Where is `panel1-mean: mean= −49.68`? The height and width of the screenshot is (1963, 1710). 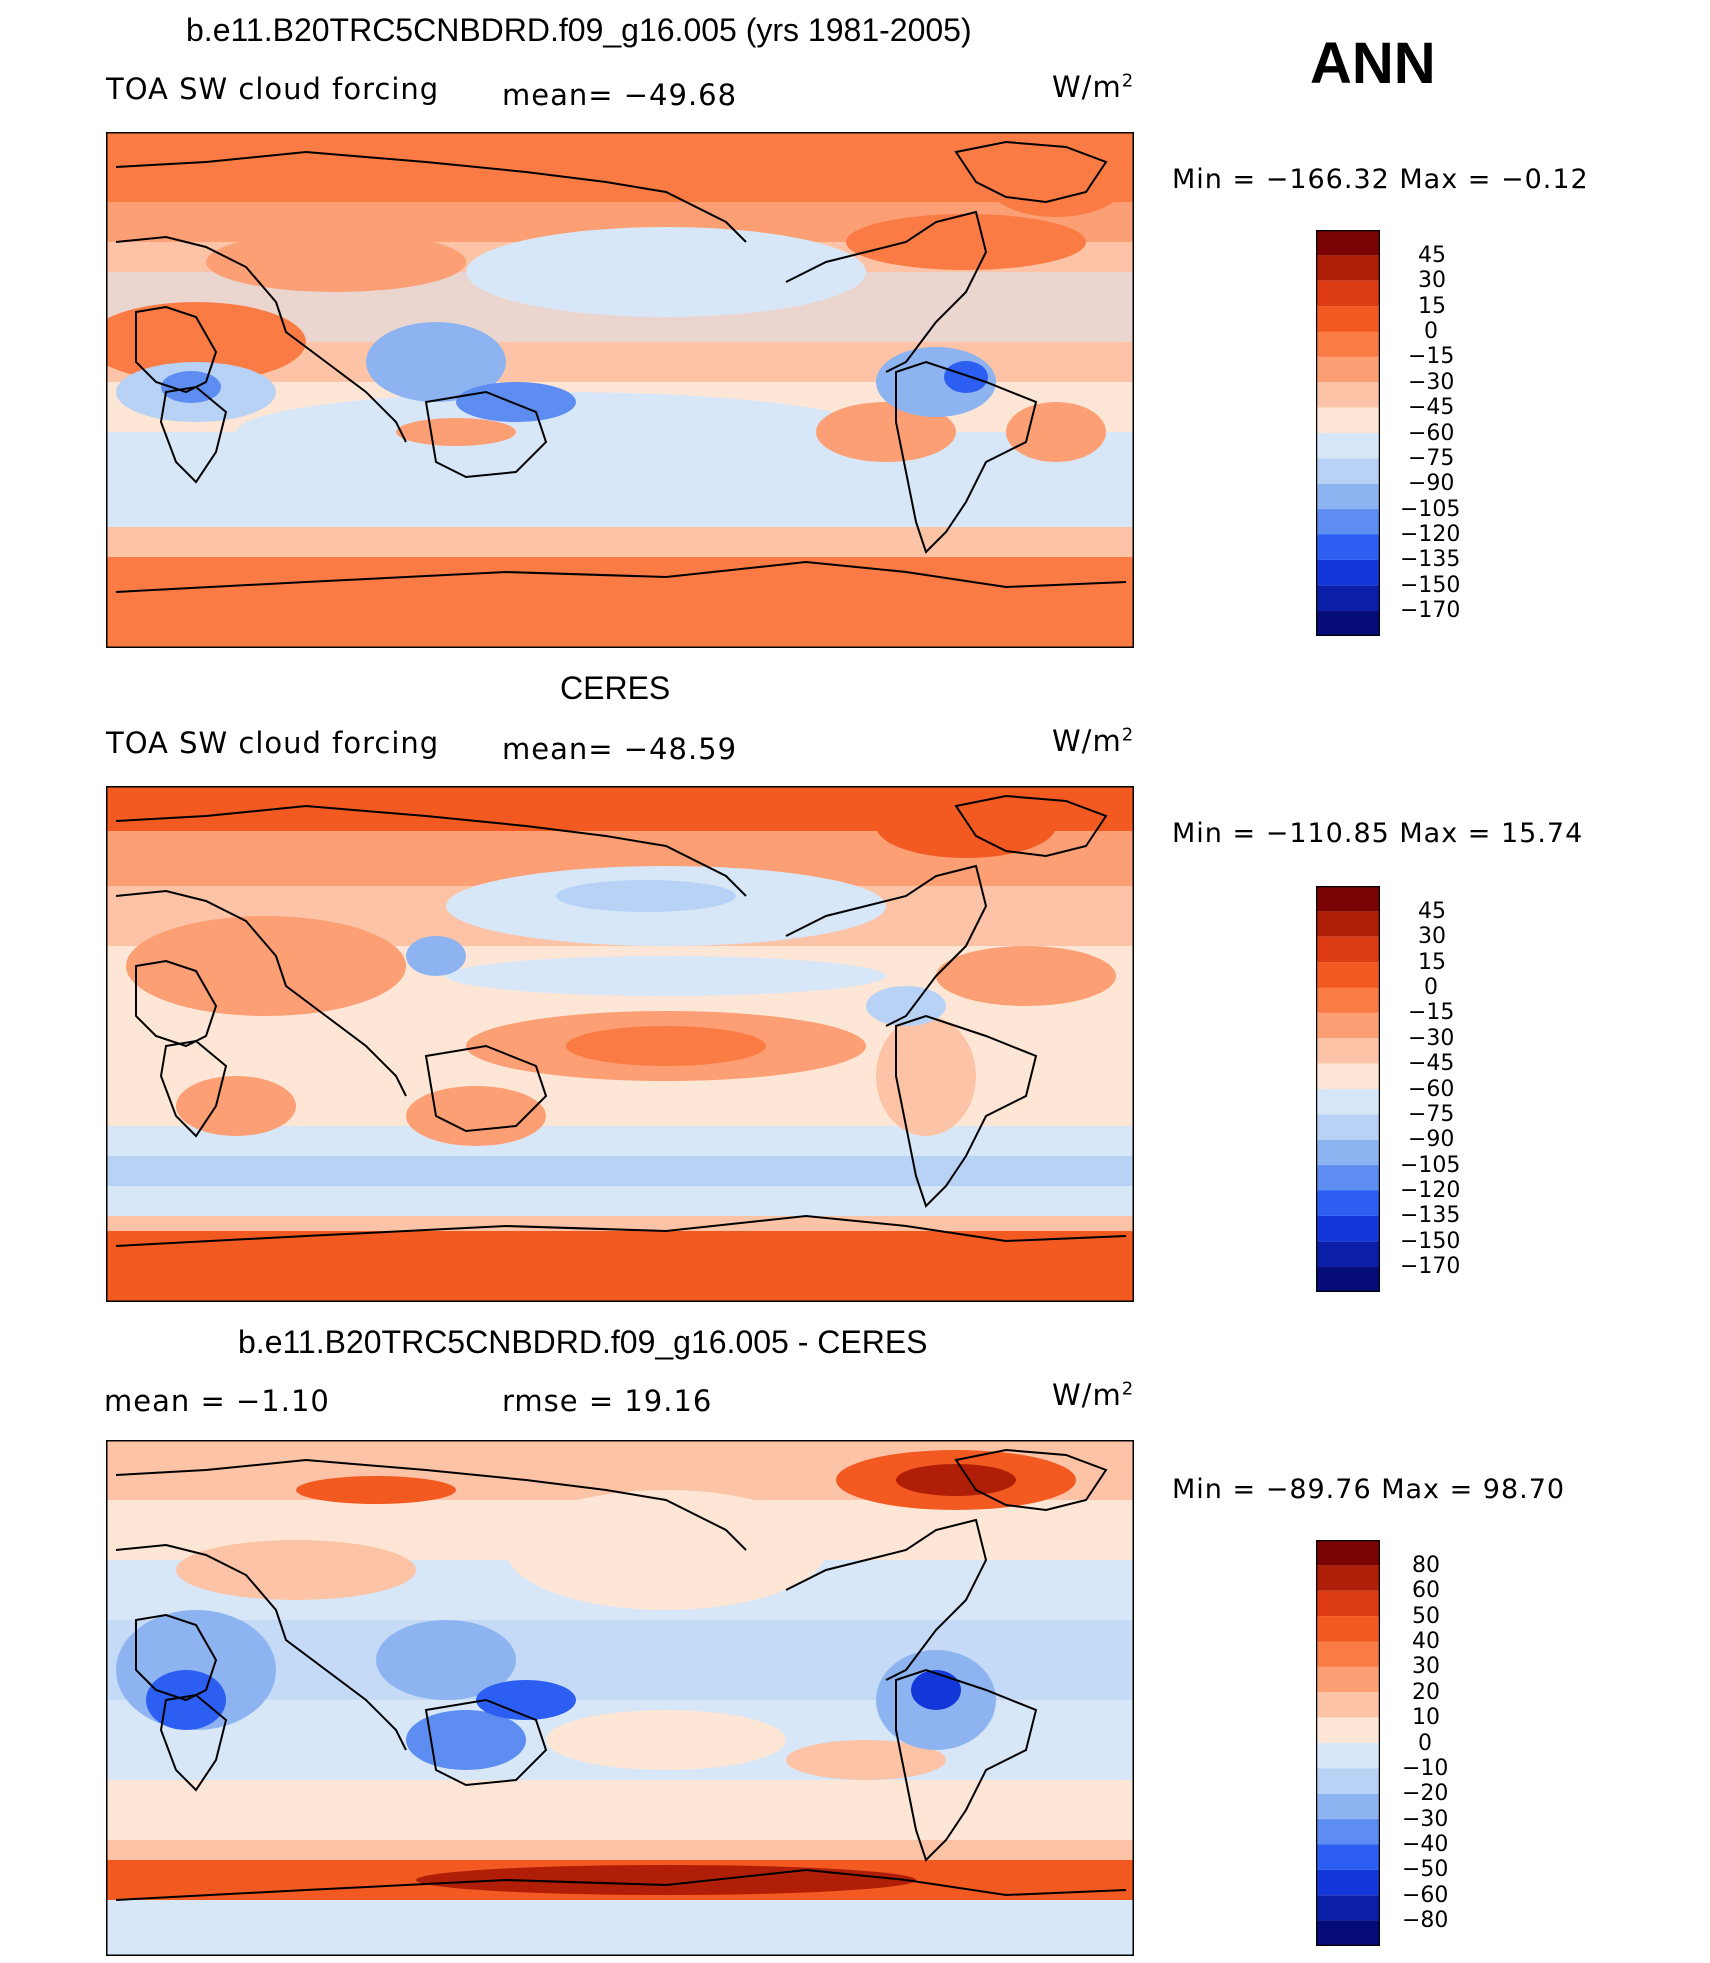 panel1-mean: mean= −49.68 is located at coordinates (620, 95).